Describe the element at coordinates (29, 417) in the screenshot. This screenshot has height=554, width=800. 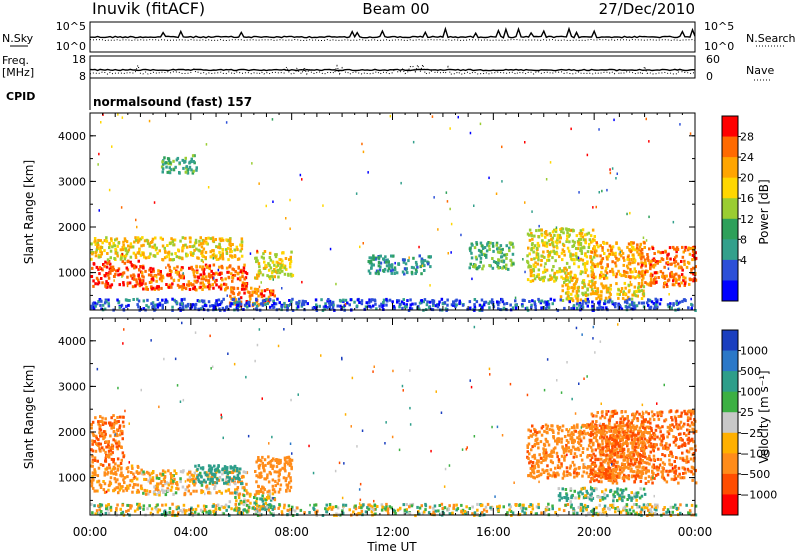
I see `velocity-ylabel: Slant Range [km]` at that location.